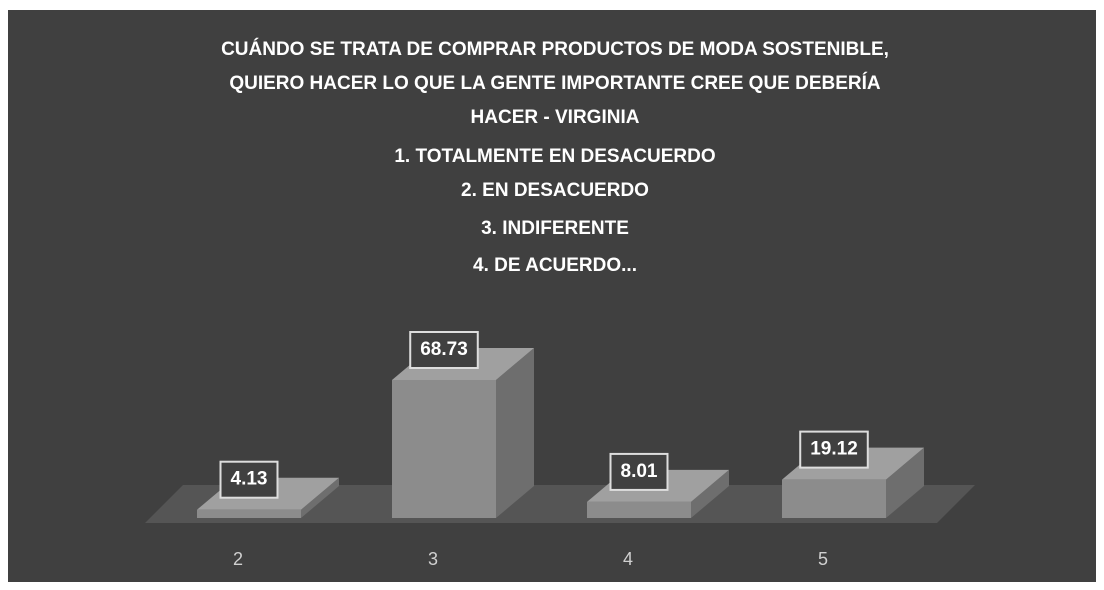 Image resolution: width=1104 pixels, height=590 pixels. I want to click on data-label: 68.73, so click(444, 349).